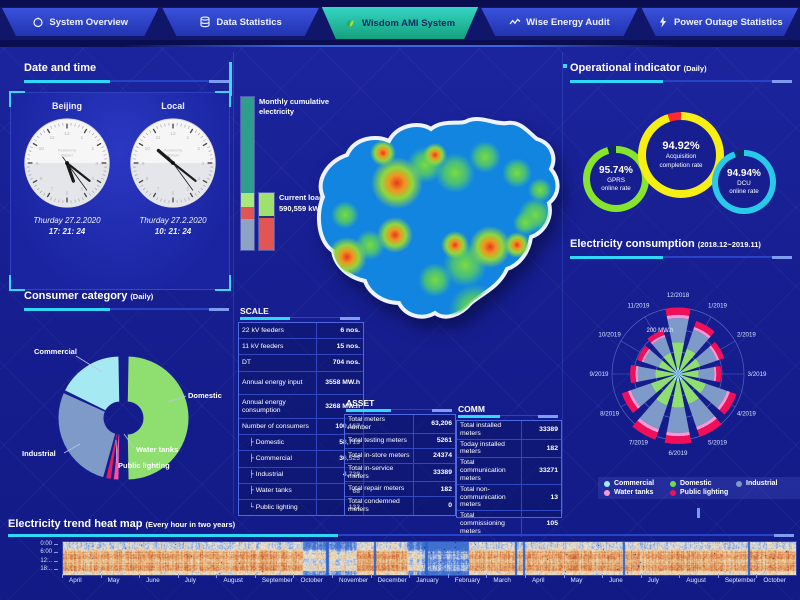 This screenshot has height=600, width=800. Describe the element at coordinates (339, 363) in the screenshot. I see `cell-value: 704 nos.` at that location.